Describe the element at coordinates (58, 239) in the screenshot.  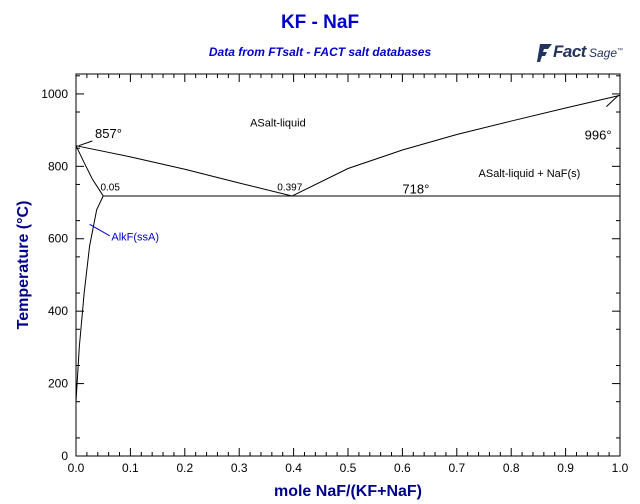
I see `y-tick-label: 600` at that location.